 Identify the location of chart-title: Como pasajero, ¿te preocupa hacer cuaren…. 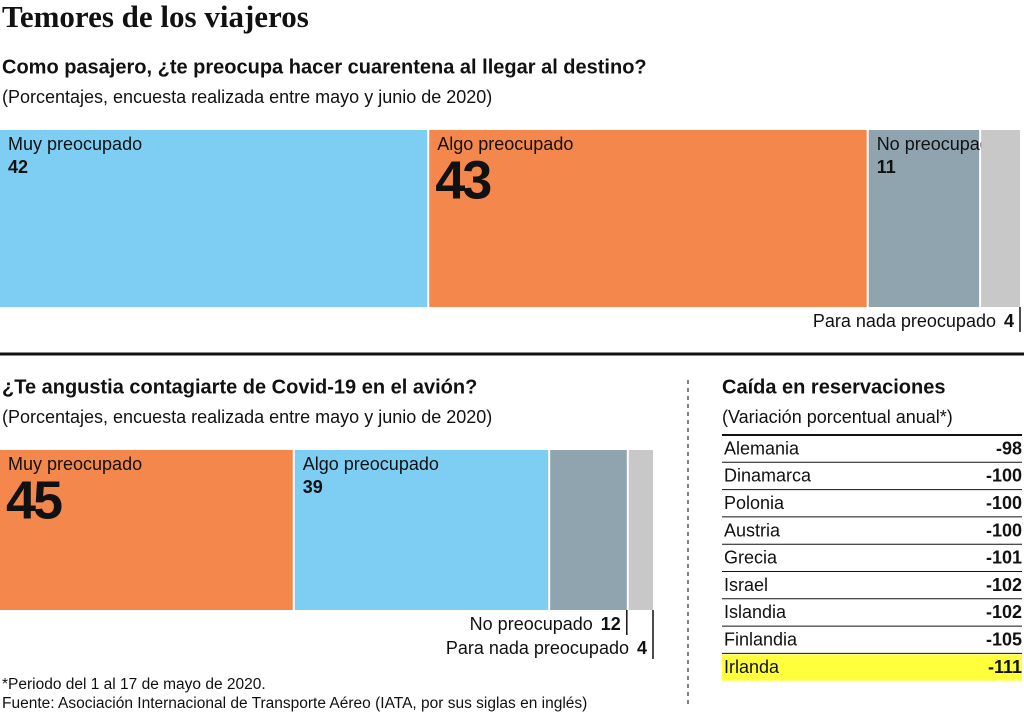
(324, 67).